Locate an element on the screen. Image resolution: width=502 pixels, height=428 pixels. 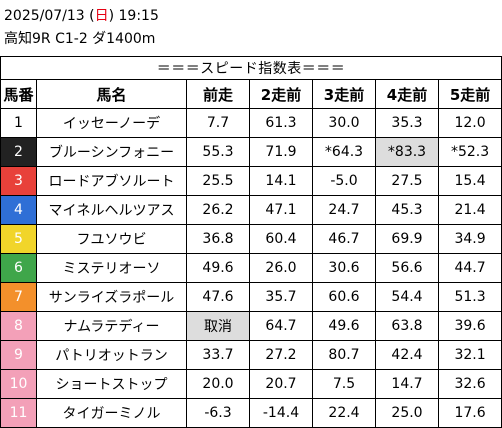
table-row: 8 ナムラテディー 取消 64.7 49.6 63.8 39.6 is located at coordinates (251, 326).